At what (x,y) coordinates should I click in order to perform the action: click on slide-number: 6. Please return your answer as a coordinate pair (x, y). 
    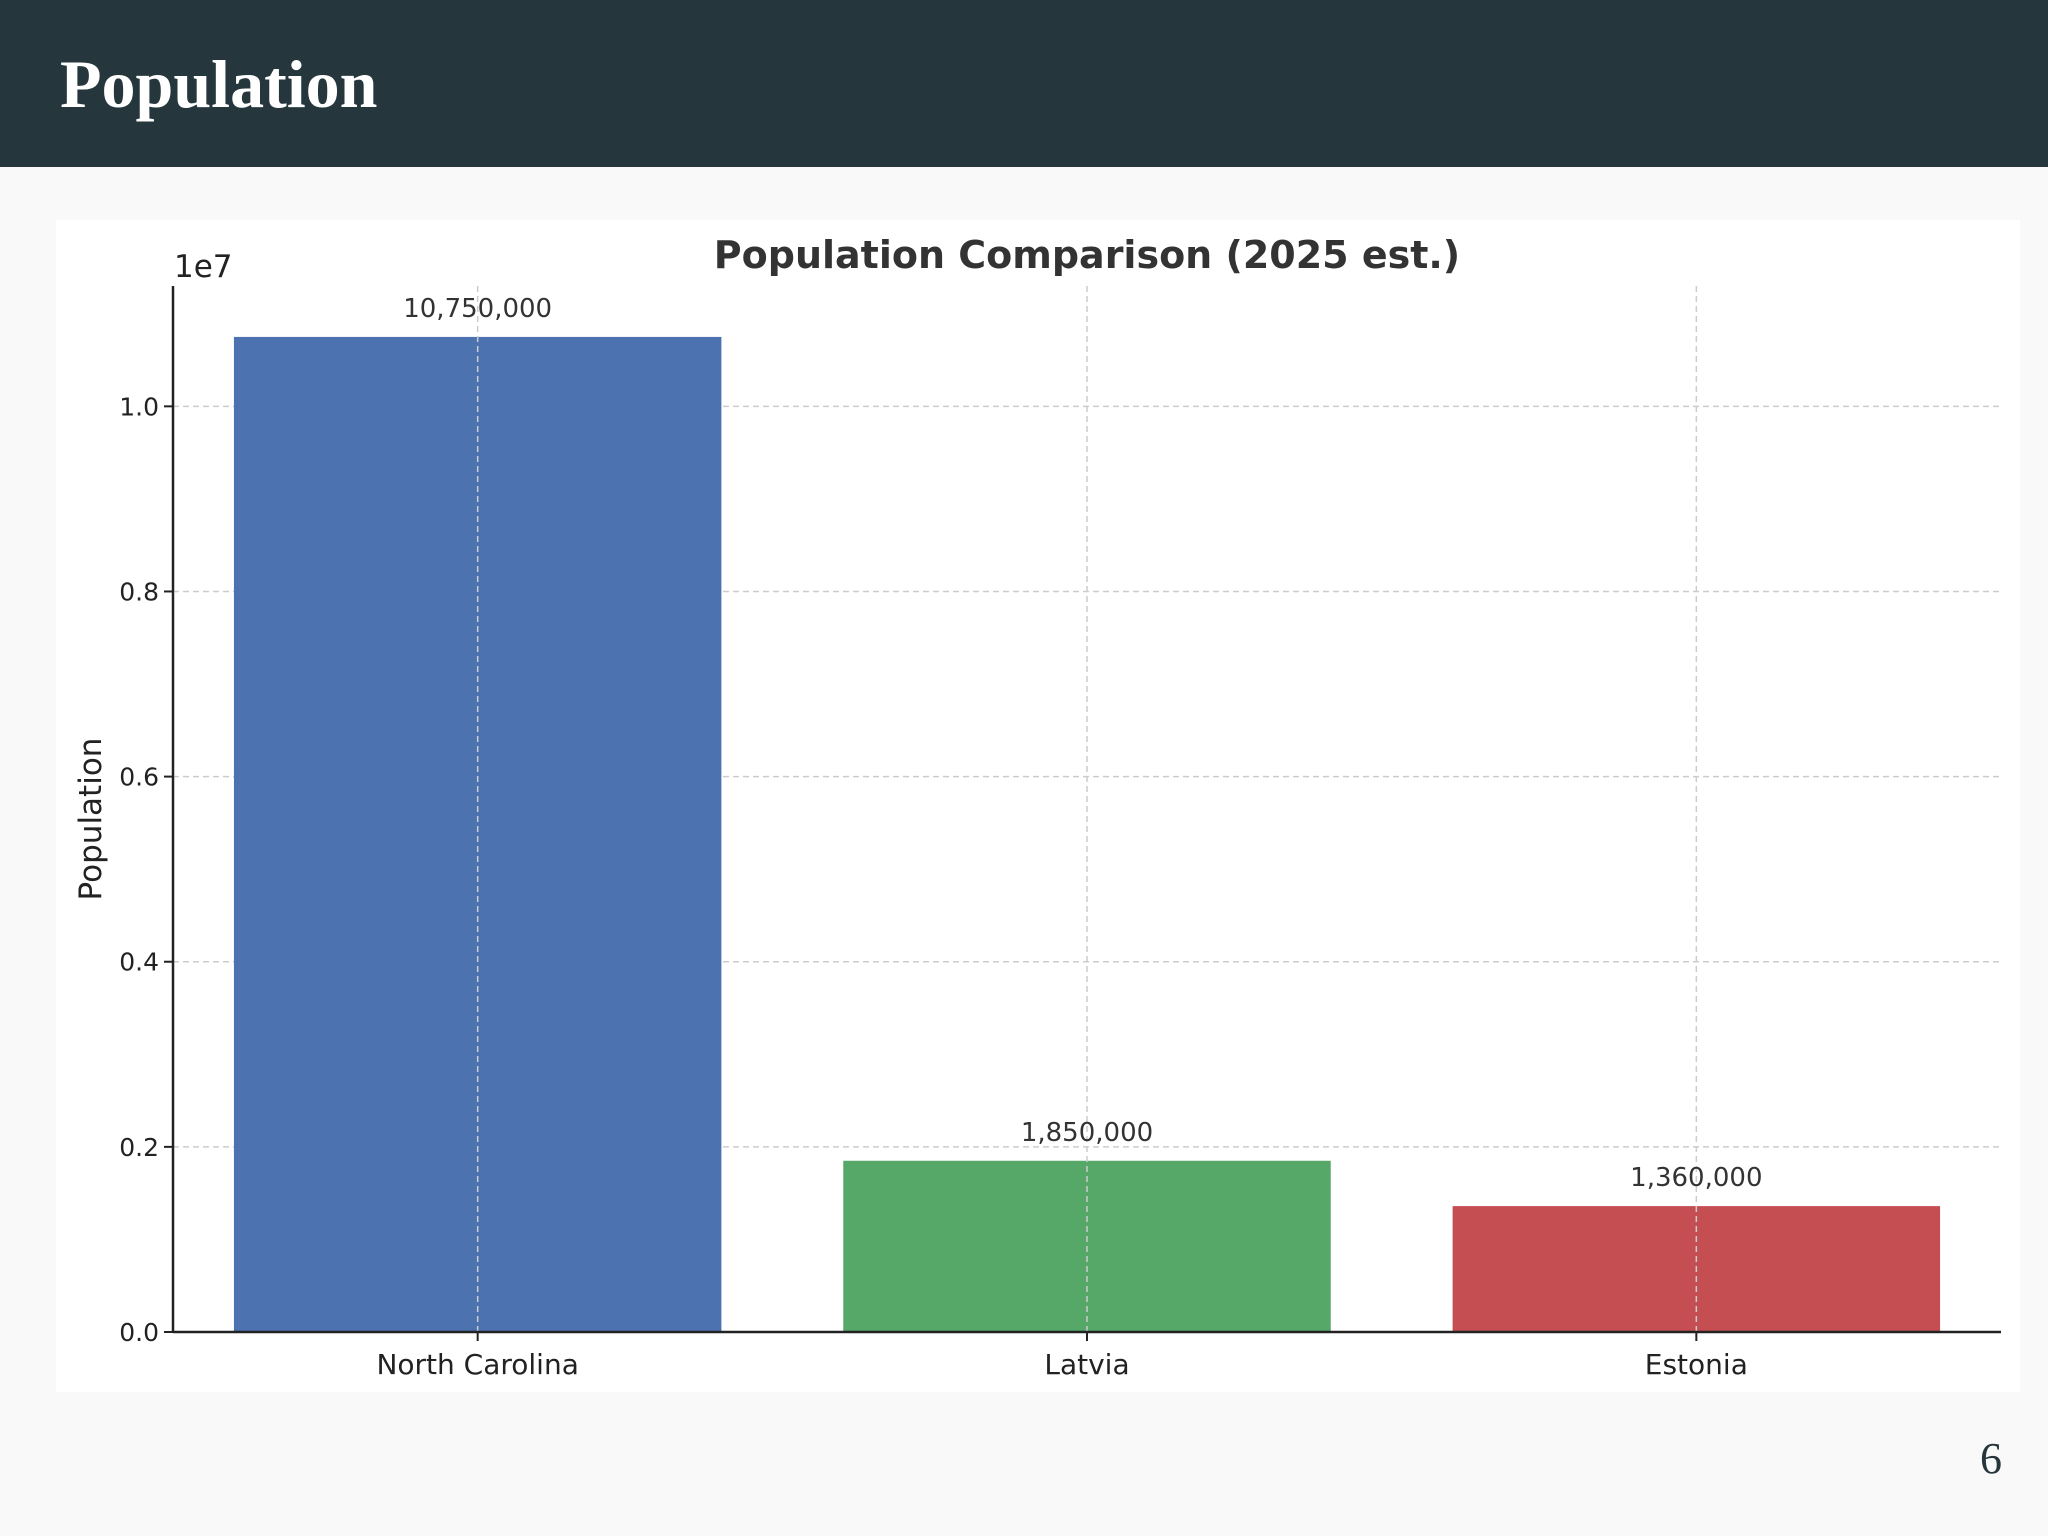
    Looking at the image, I should click on (1991, 1458).